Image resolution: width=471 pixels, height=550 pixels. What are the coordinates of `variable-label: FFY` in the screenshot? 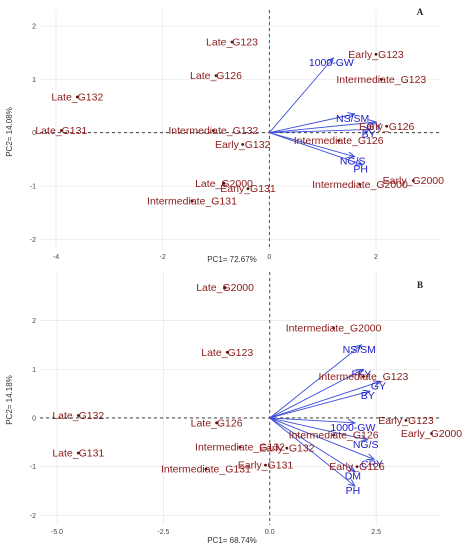 It's located at (361, 374).